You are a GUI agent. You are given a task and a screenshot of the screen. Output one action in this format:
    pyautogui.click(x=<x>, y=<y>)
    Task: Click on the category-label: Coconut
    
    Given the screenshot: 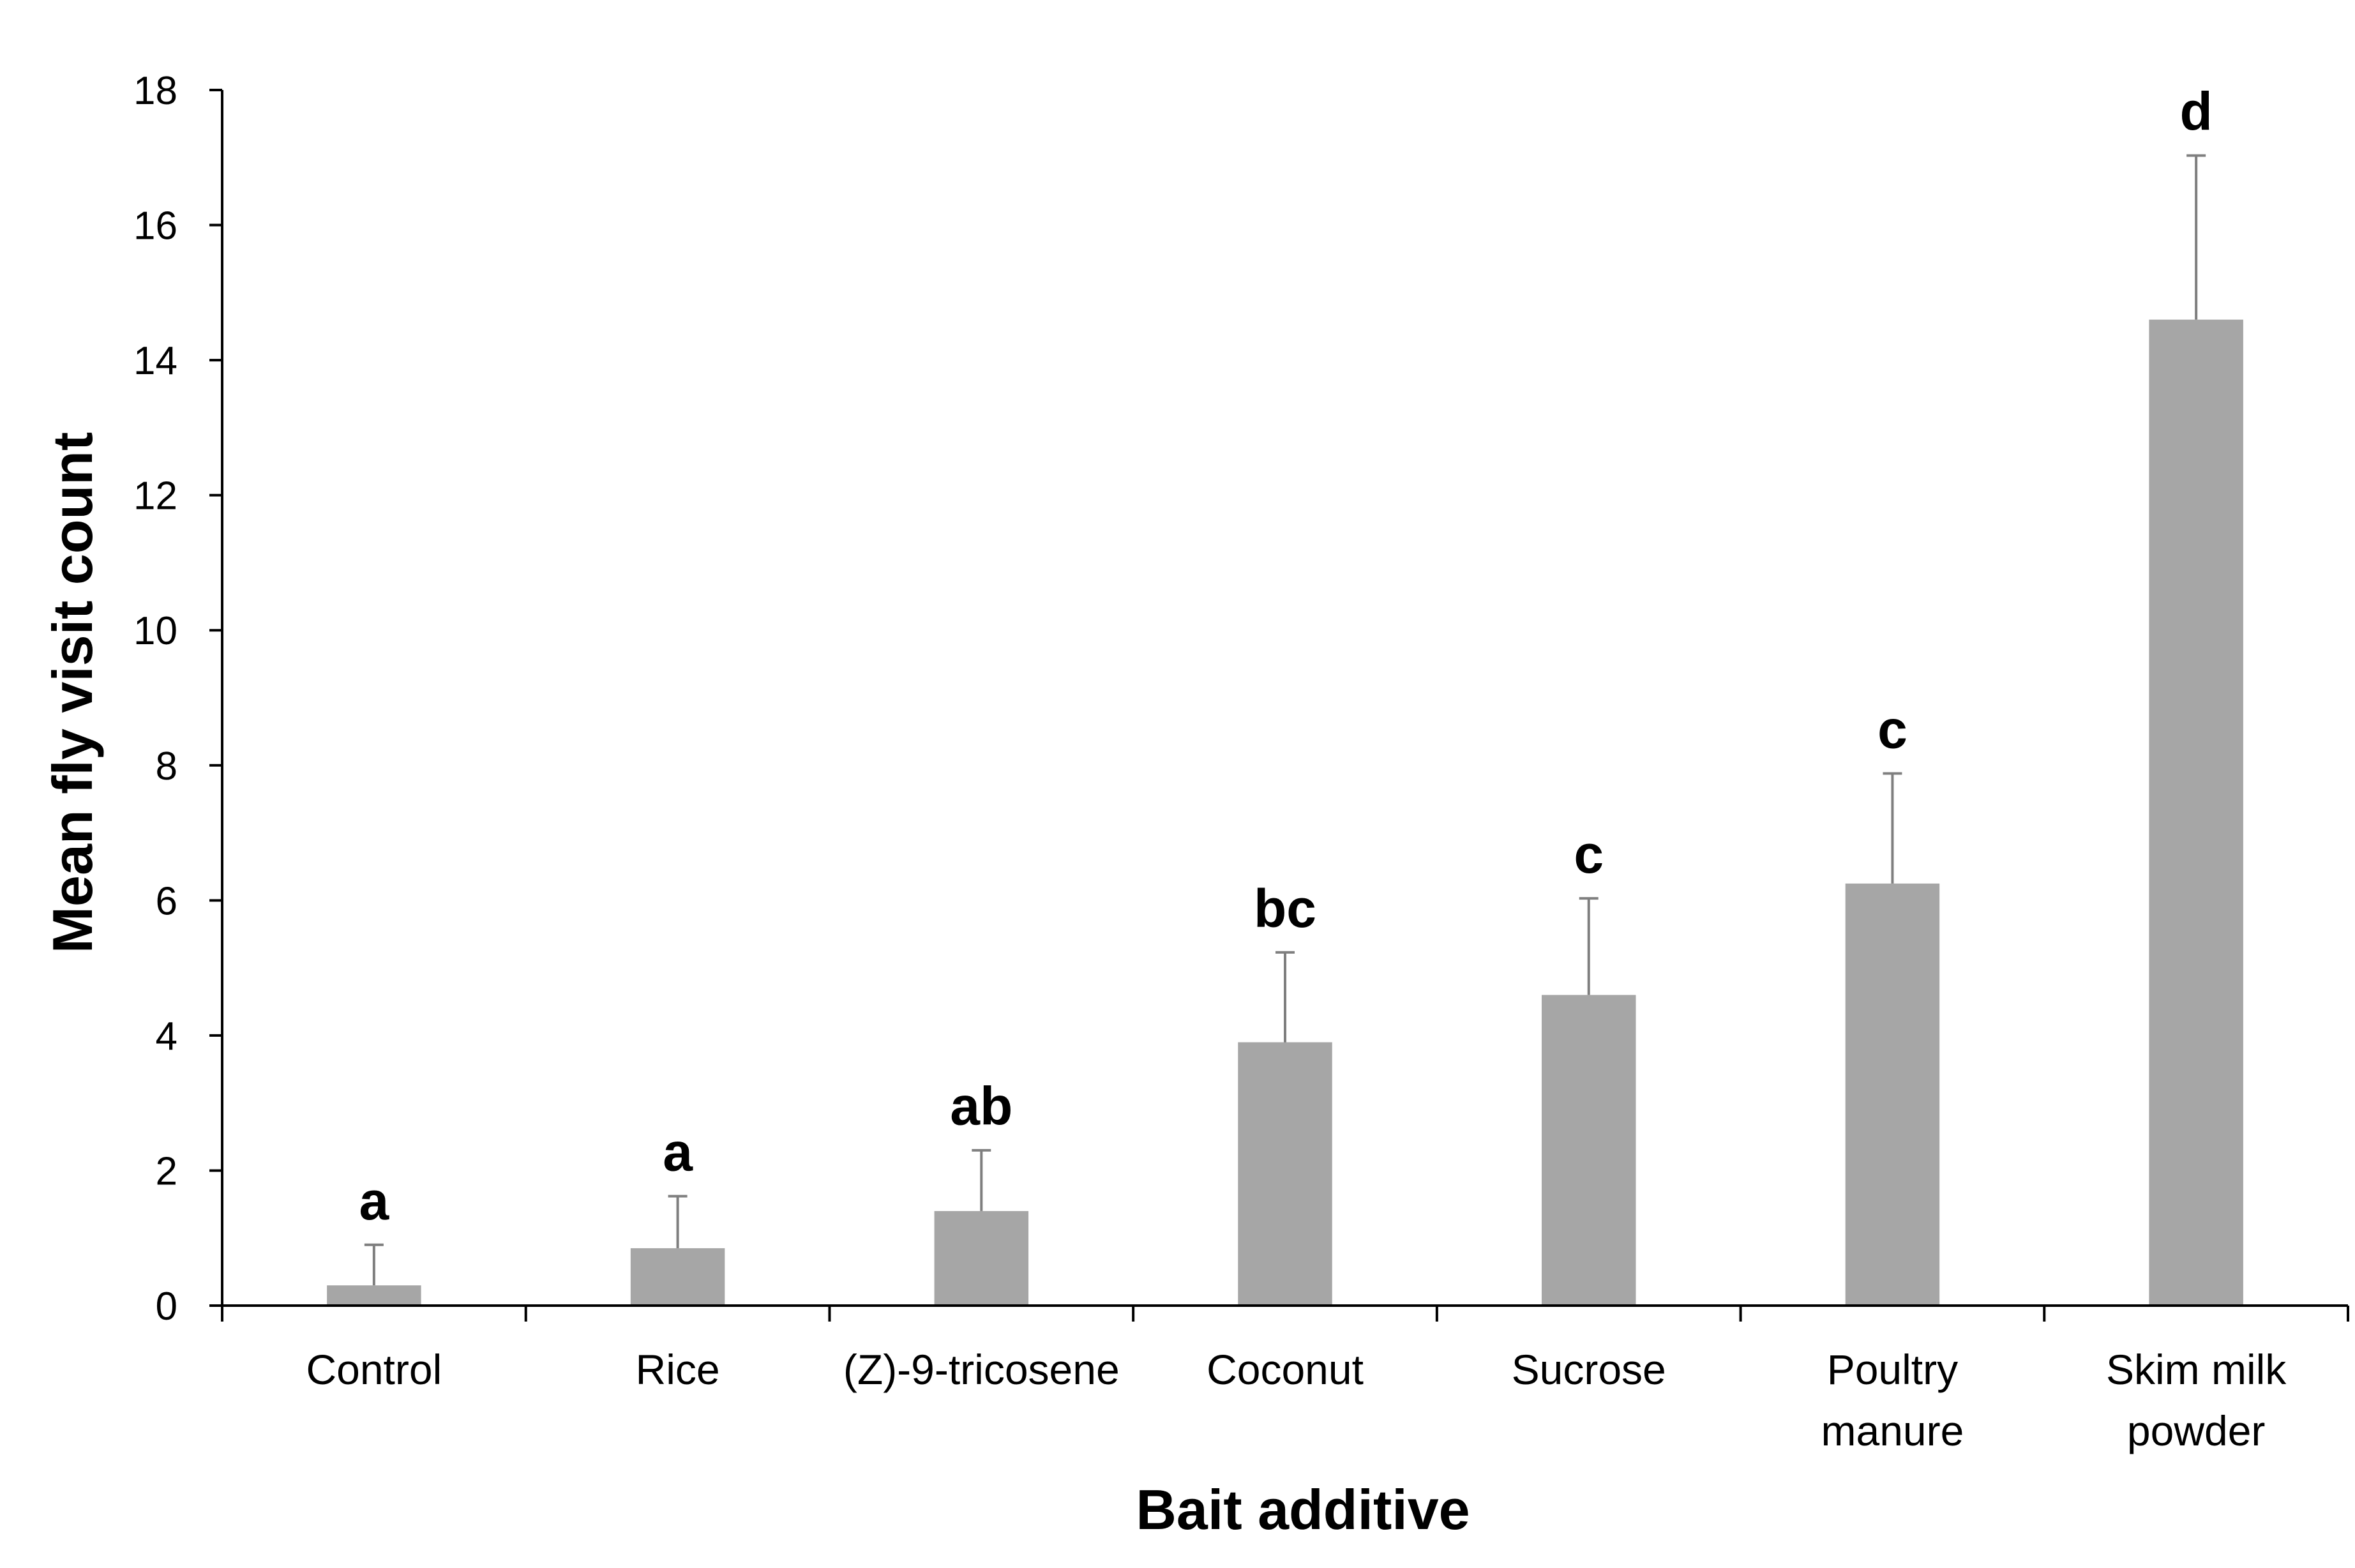 What is the action you would take?
    pyautogui.click(x=1285, y=1369)
    